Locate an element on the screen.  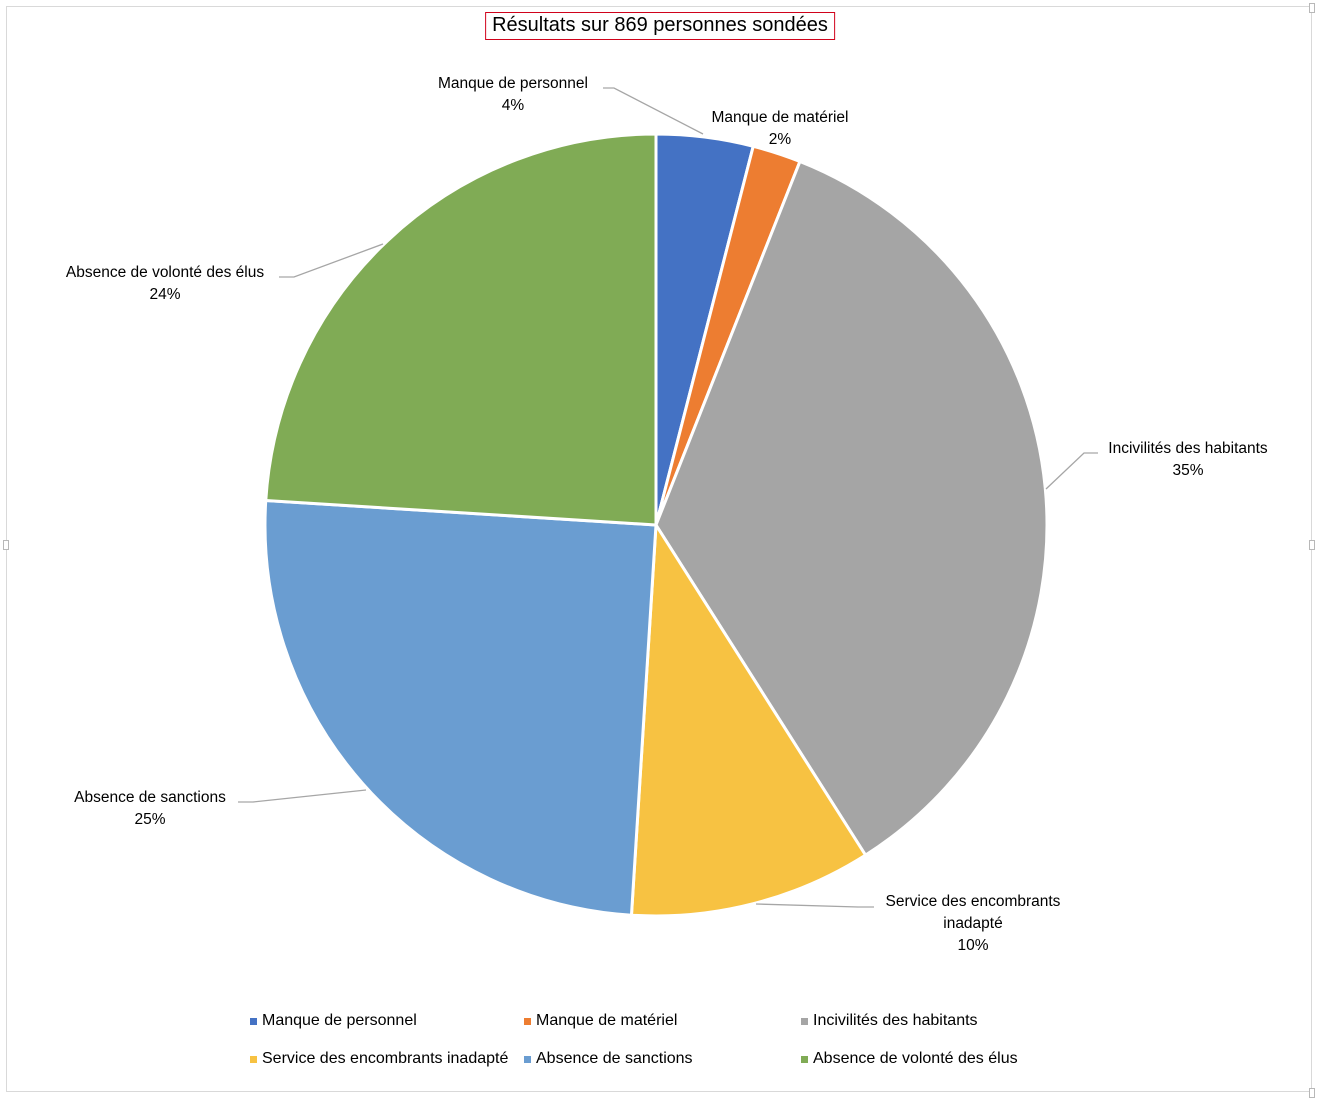
legend-label: Absence de sanctions is located at coordinates (614, 1058).